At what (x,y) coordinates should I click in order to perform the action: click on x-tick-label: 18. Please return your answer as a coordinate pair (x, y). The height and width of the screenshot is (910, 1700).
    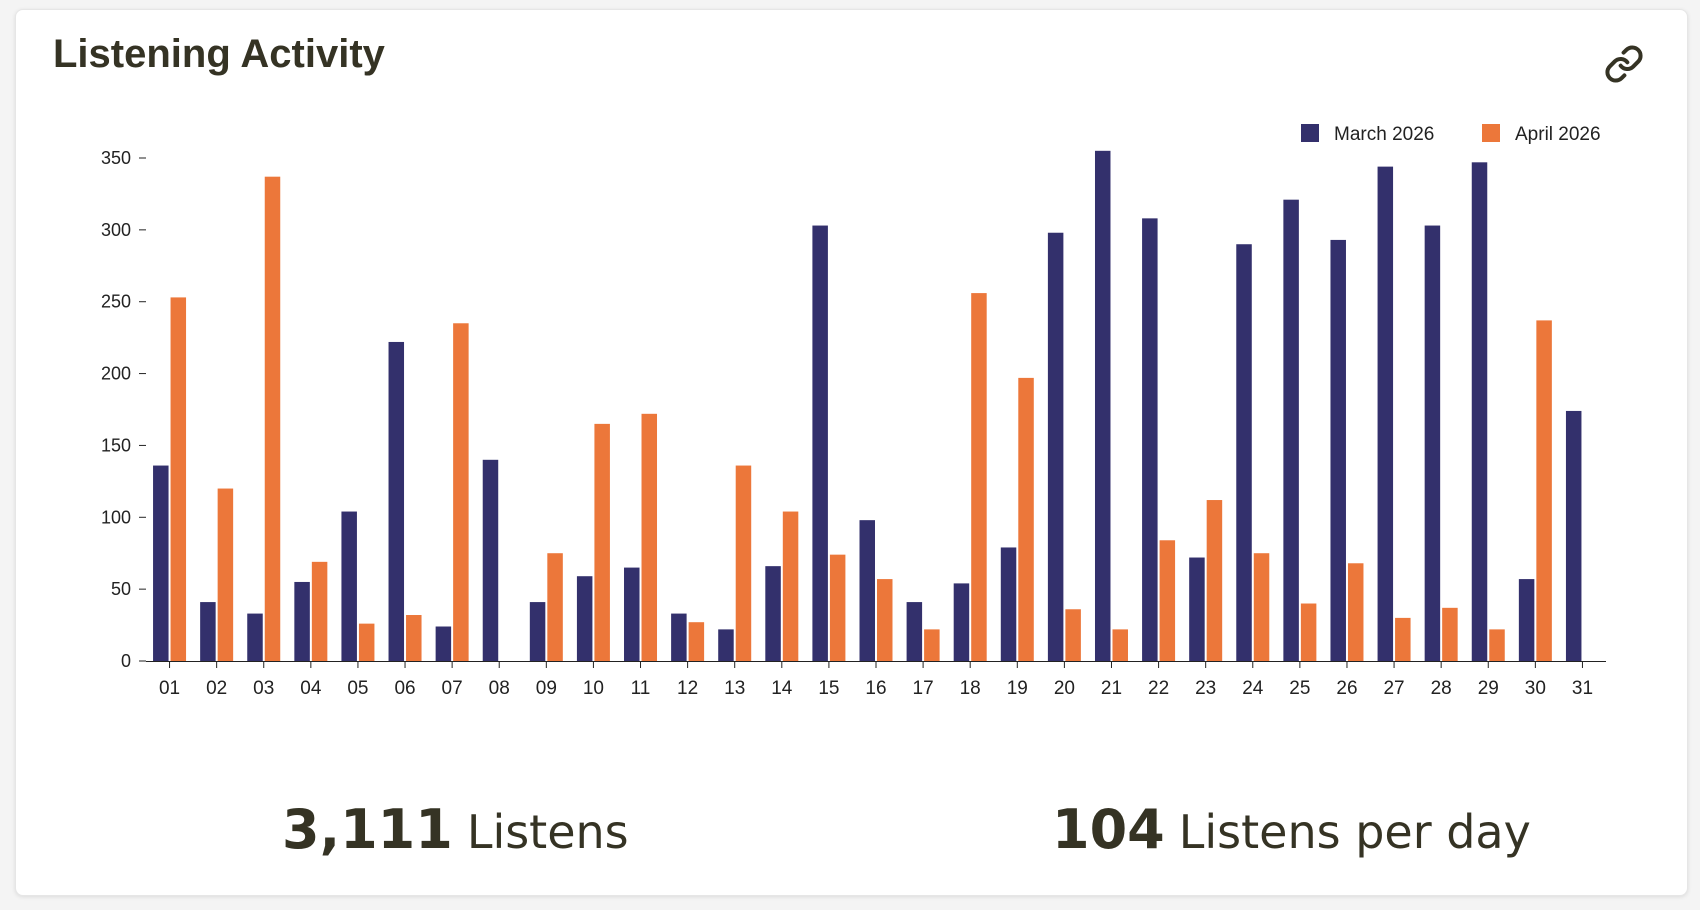
    Looking at the image, I should click on (970, 688).